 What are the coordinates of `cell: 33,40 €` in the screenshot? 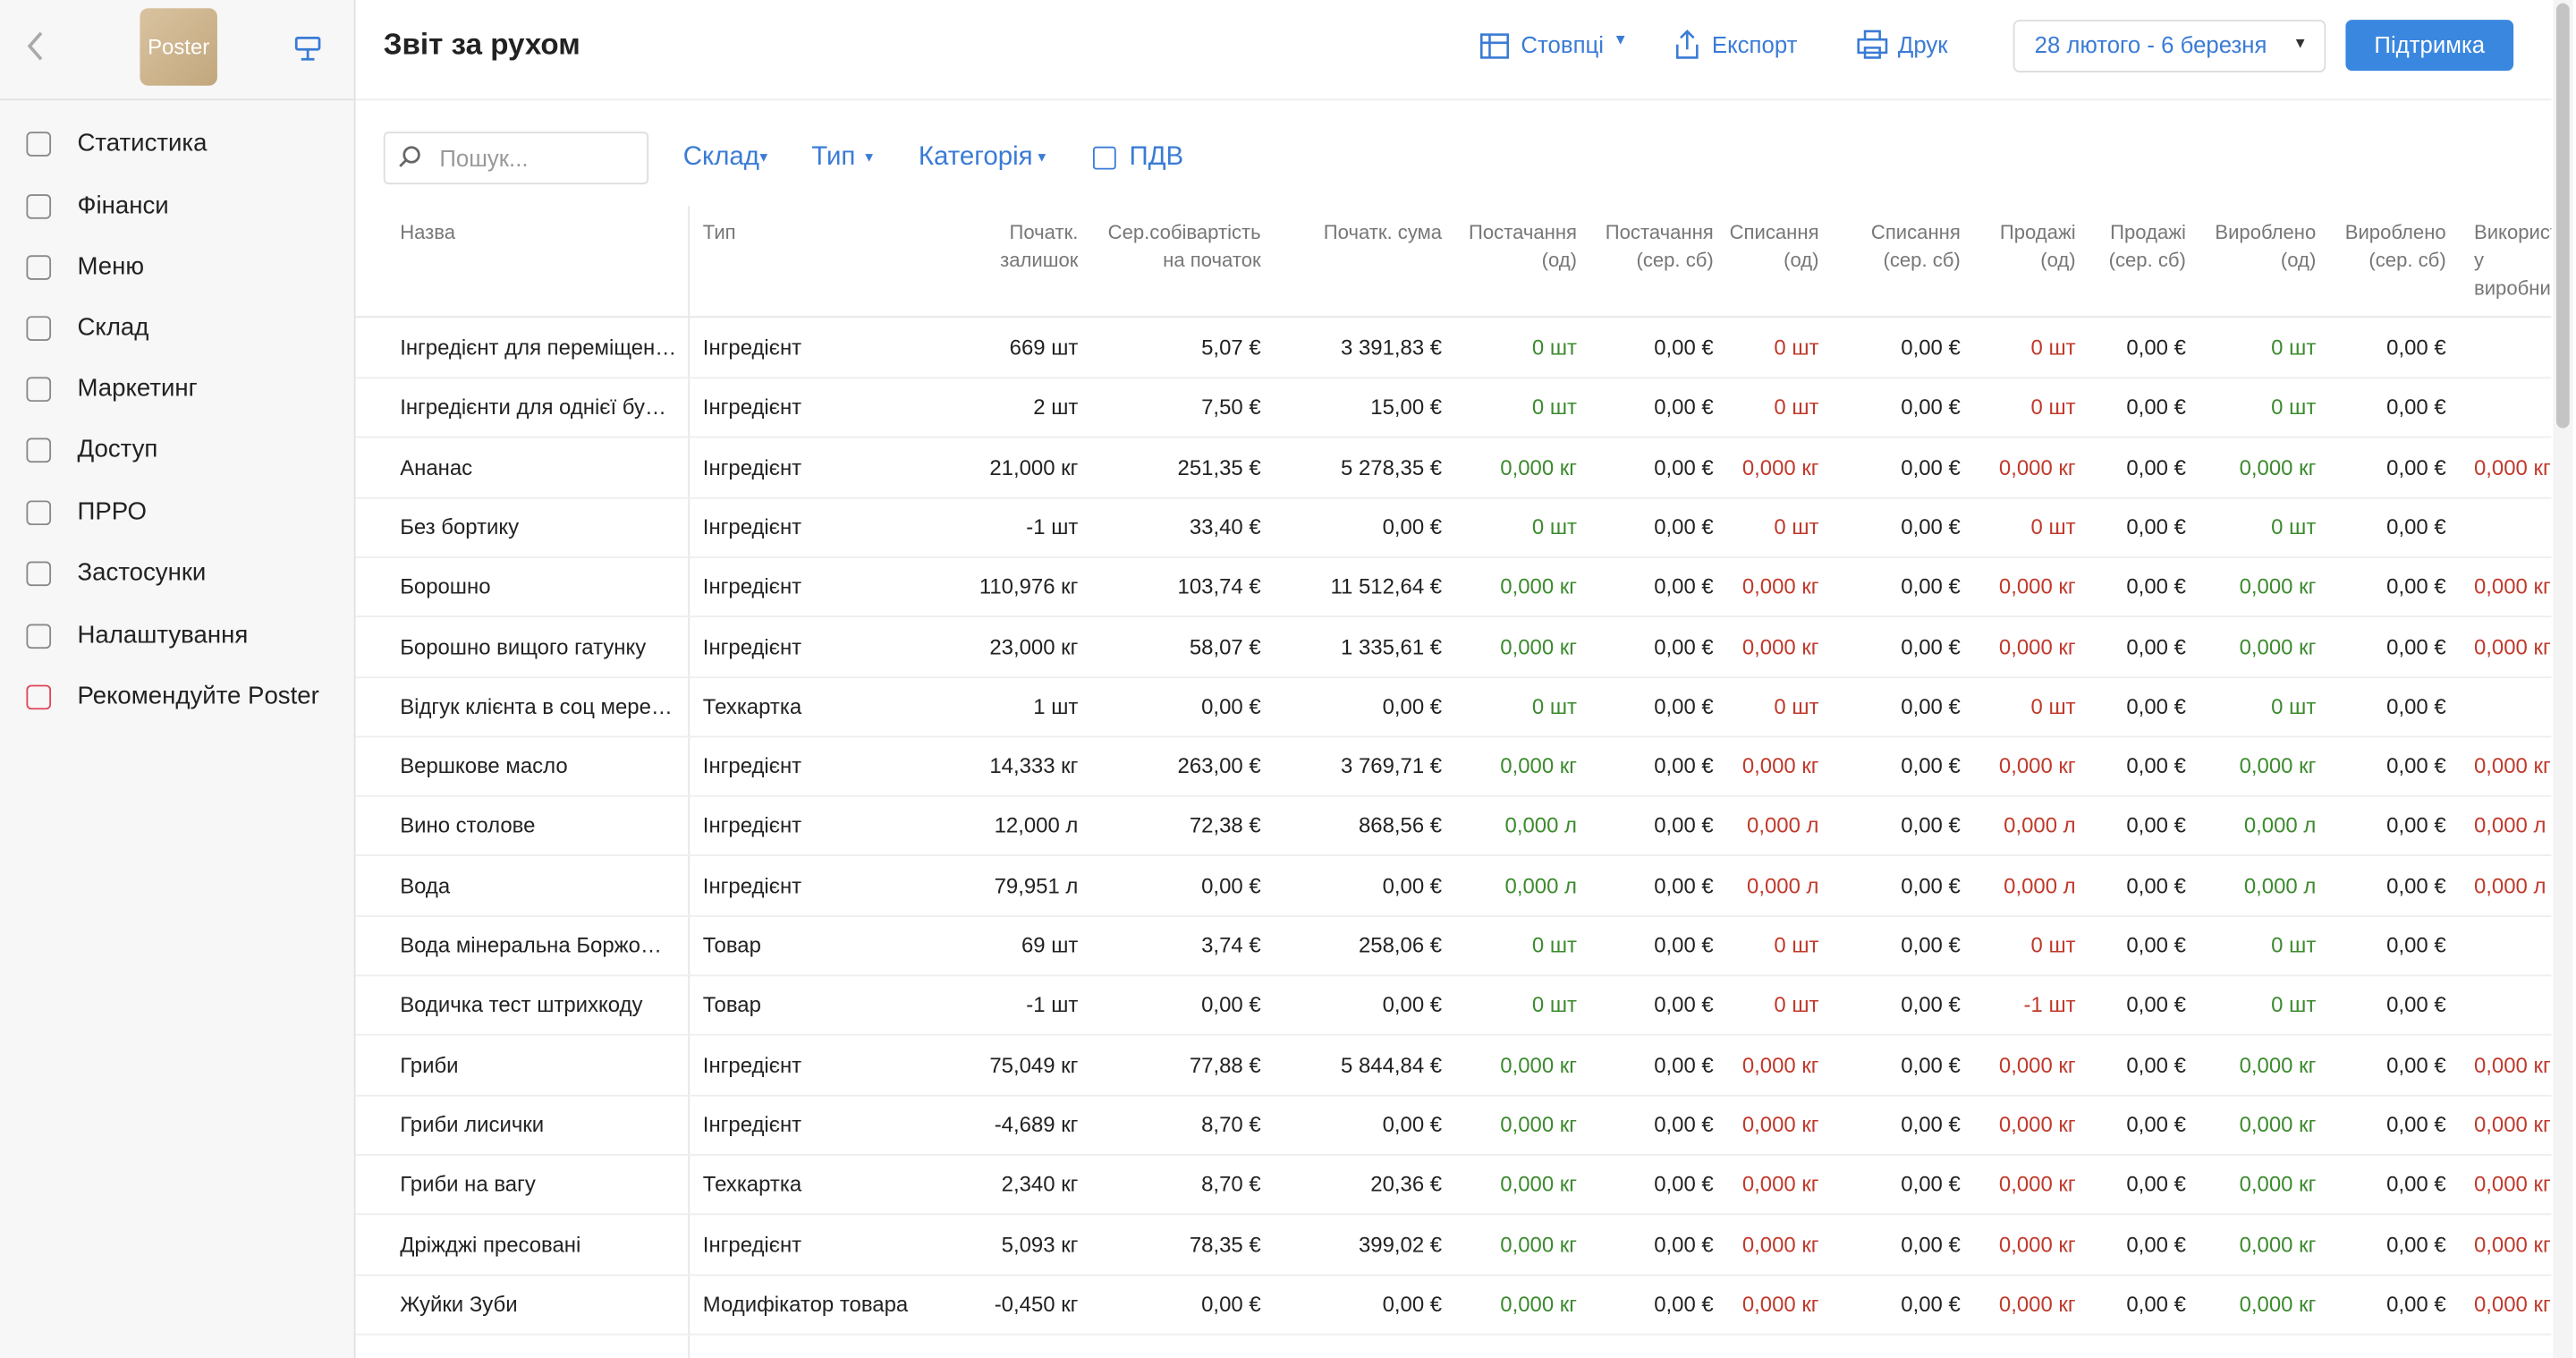 It's located at (1225, 526).